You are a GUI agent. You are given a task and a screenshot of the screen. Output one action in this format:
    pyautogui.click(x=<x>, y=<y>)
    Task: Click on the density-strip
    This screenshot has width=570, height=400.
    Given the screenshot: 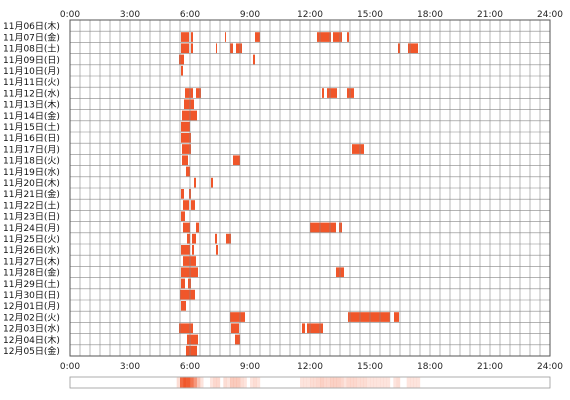 What is the action you would take?
    pyautogui.click(x=310, y=382)
    